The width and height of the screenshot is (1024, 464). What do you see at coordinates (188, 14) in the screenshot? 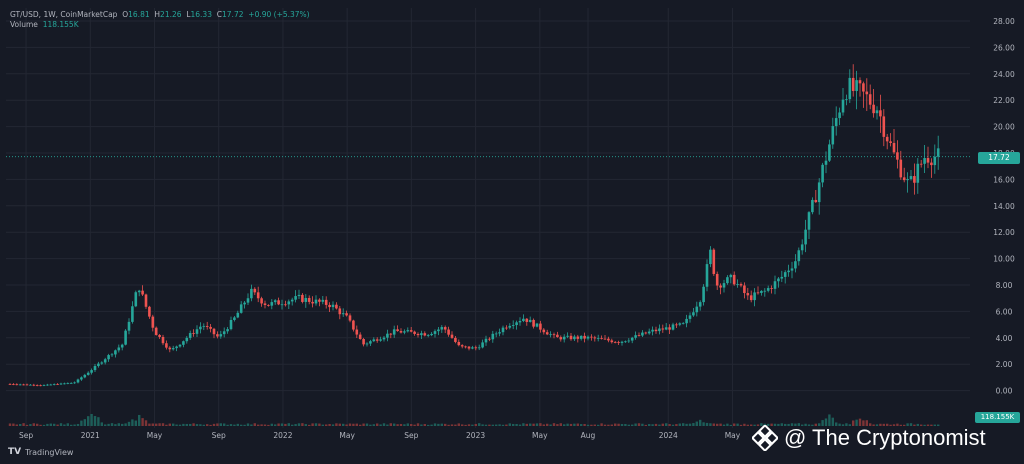
I see `low-label: L` at bounding box center [188, 14].